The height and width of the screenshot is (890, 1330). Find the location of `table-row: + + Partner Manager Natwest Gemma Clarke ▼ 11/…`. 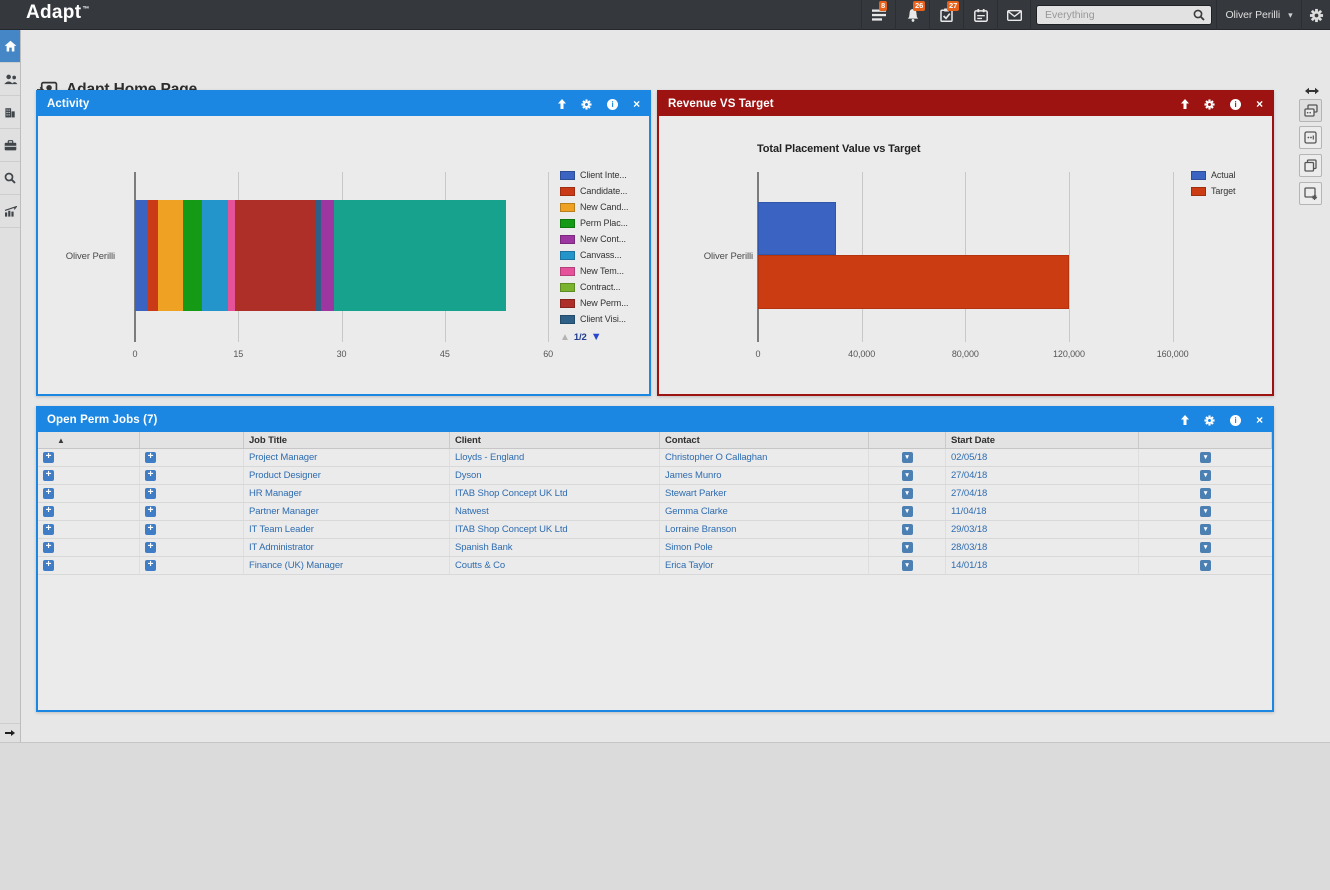

table-row: + + Partner Manager Natwest Gemma Clarke ▼ 11/… is located at coordinates (655, 512).